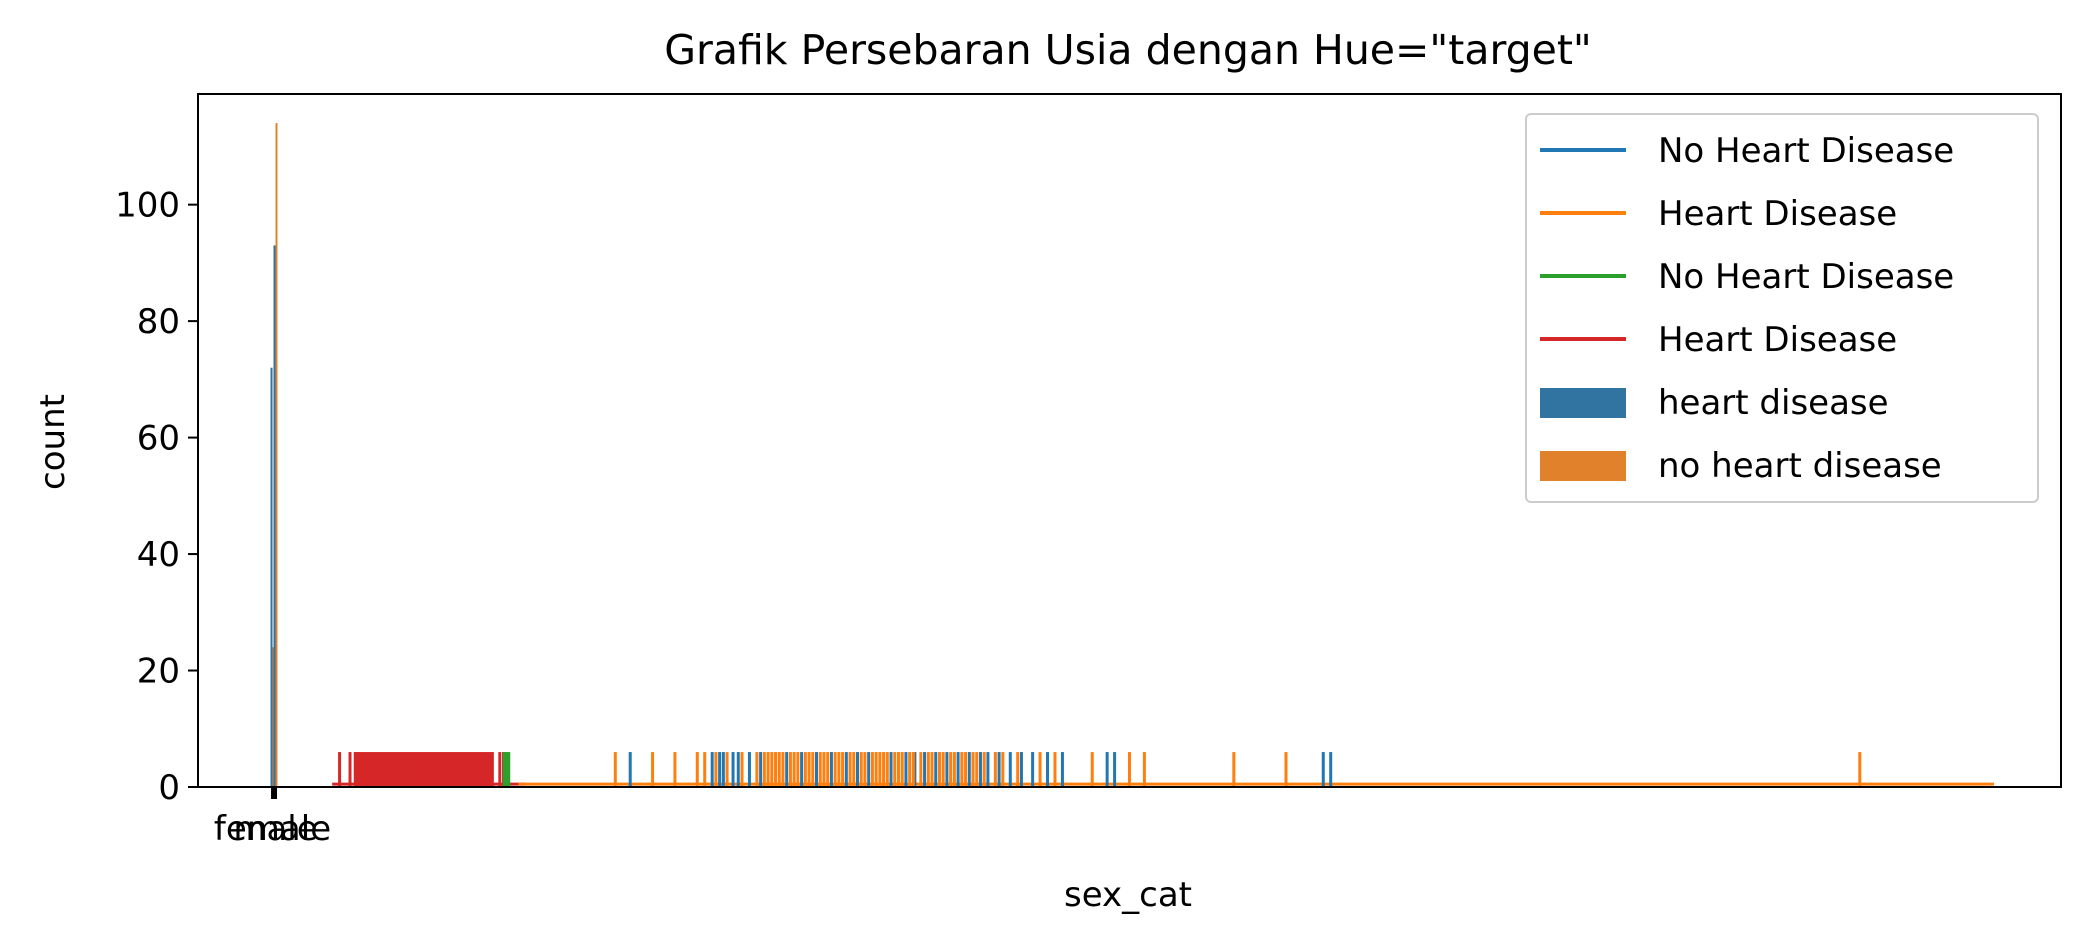 This screenshot has width=2087, height=945. I want to click on x-tick-label-1: male, so click(275, 829).